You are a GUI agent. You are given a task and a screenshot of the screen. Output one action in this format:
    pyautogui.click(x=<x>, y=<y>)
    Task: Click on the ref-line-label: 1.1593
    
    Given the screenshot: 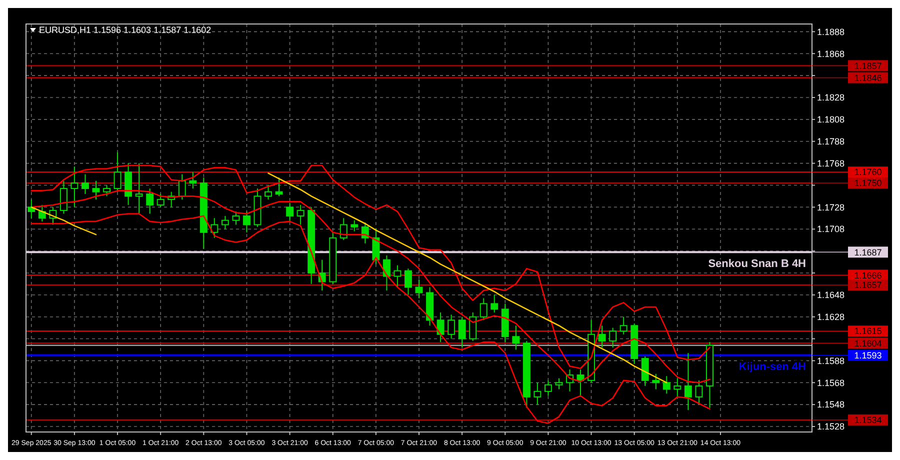 What is the action you would take?
    pyautogui.click(x=868, y=355)
    